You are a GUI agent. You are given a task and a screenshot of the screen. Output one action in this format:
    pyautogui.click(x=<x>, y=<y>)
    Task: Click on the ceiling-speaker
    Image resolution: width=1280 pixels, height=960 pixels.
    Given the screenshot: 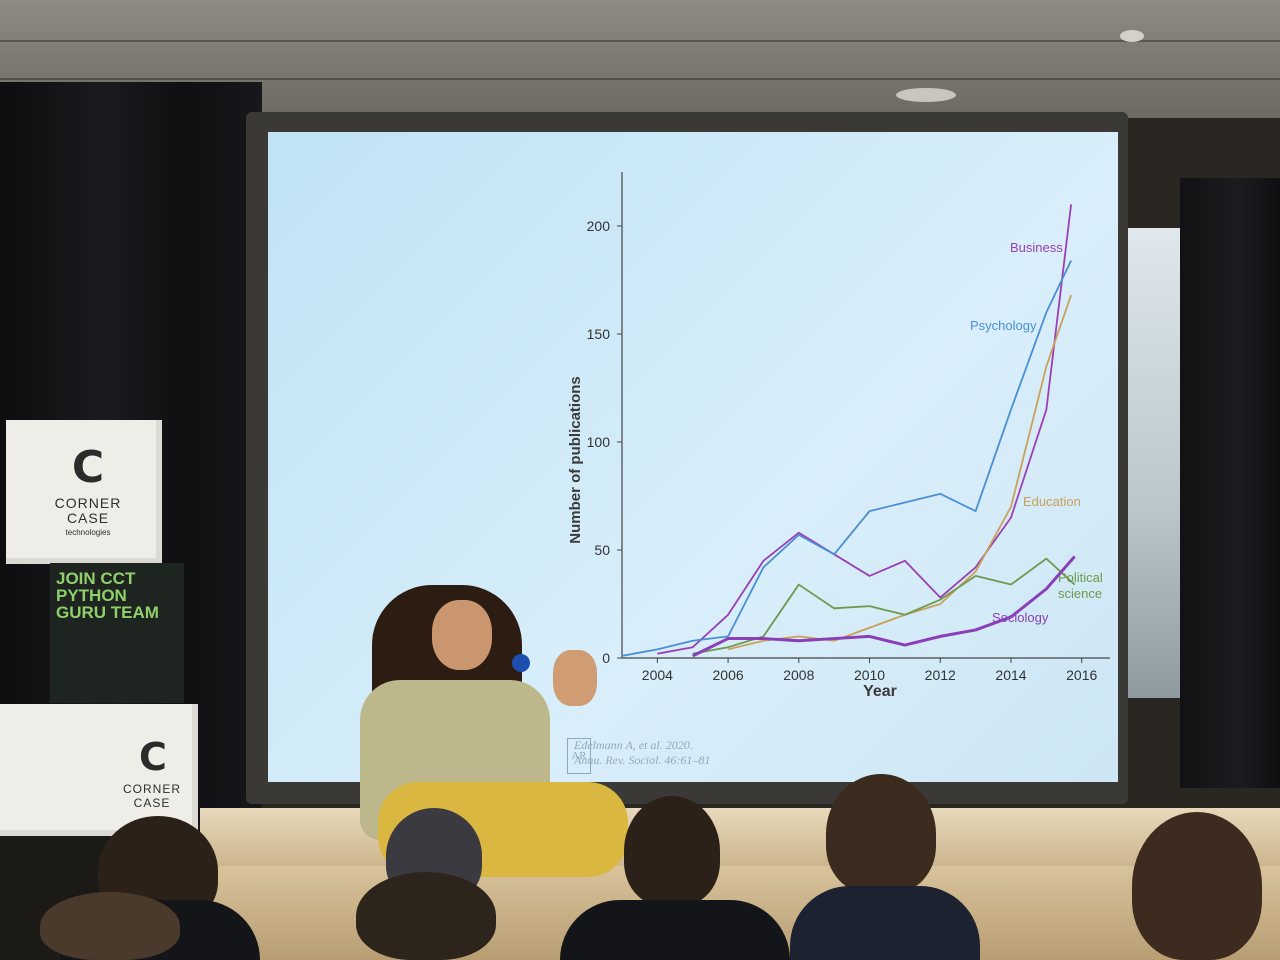 What is the action you would take?
    pyautogui.click(x=926, y=95)
    